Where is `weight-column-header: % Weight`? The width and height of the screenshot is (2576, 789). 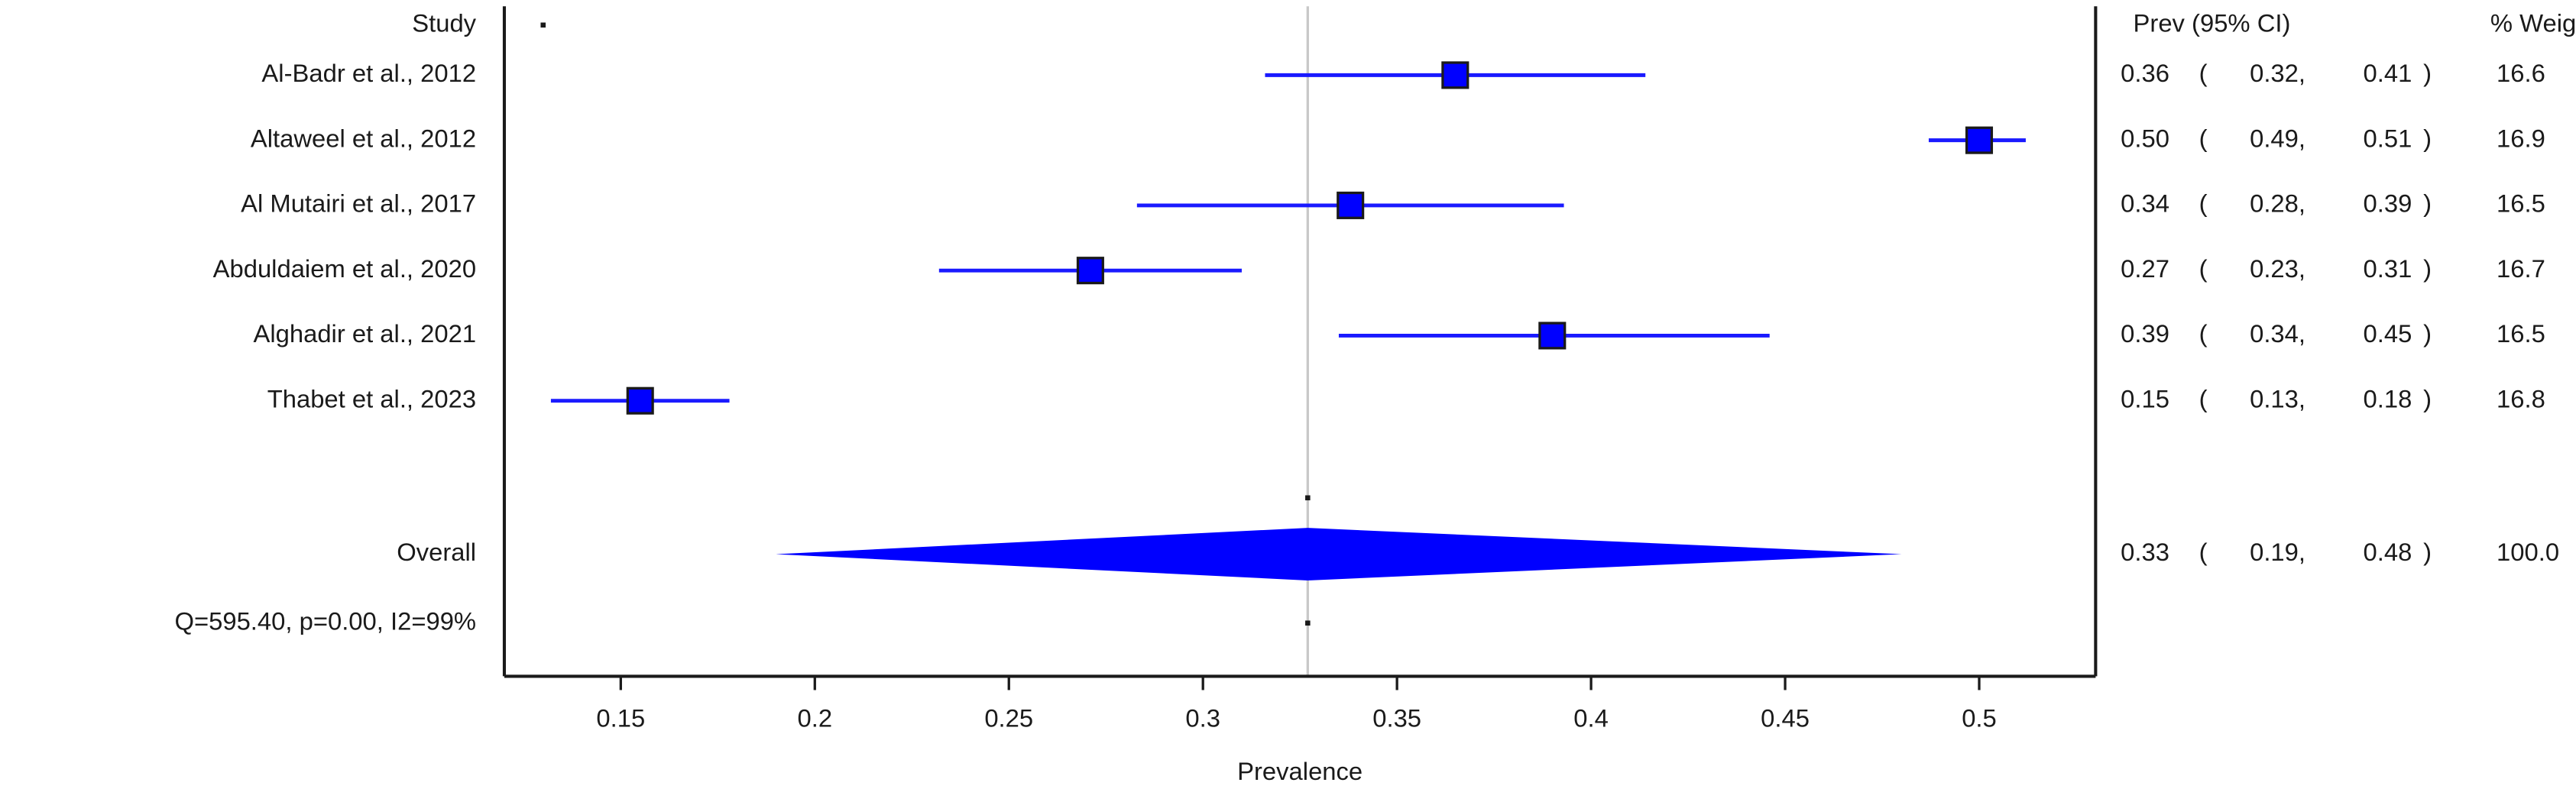 weight-column-header: % Weight is located at coordinates (2533, 22).